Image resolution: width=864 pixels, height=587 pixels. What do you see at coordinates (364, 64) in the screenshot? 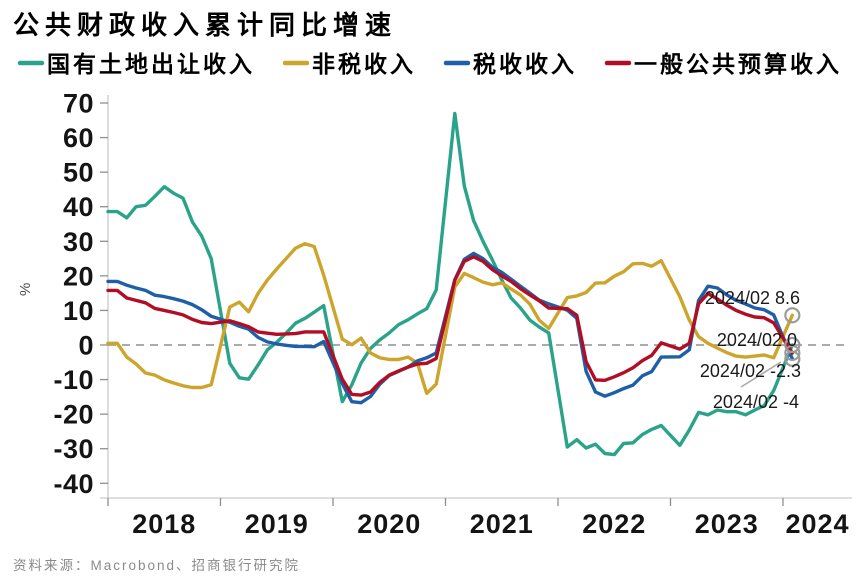
I see `legend-label-nontax: 非税收入` at bounding box center [364, 64].